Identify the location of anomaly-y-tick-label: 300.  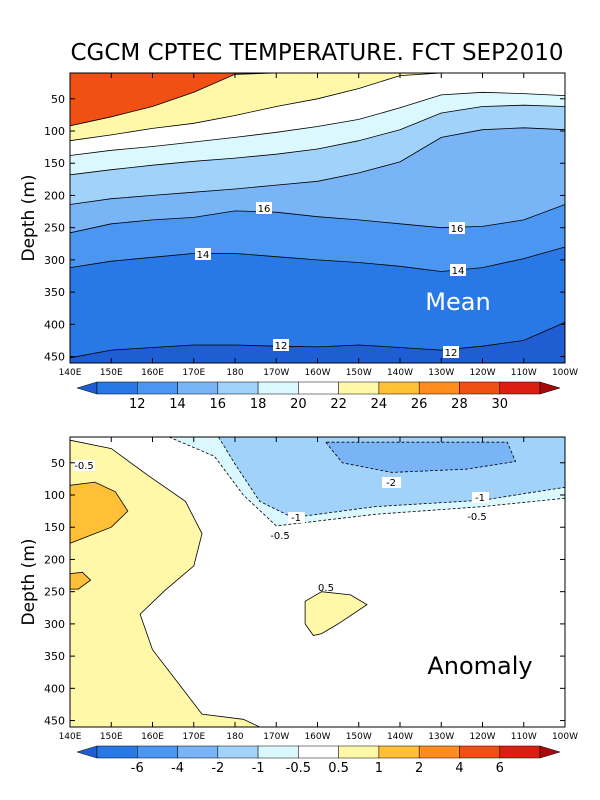
(54, 624).